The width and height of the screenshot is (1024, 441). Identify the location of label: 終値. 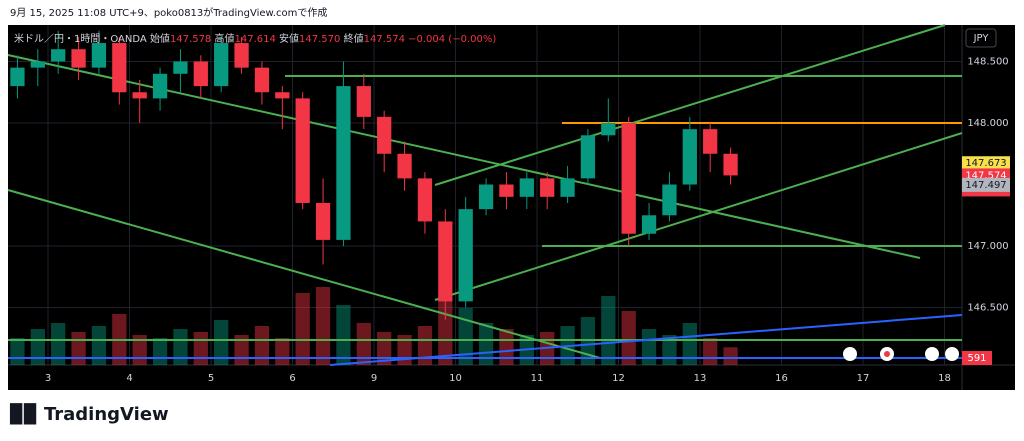
(353, 39).